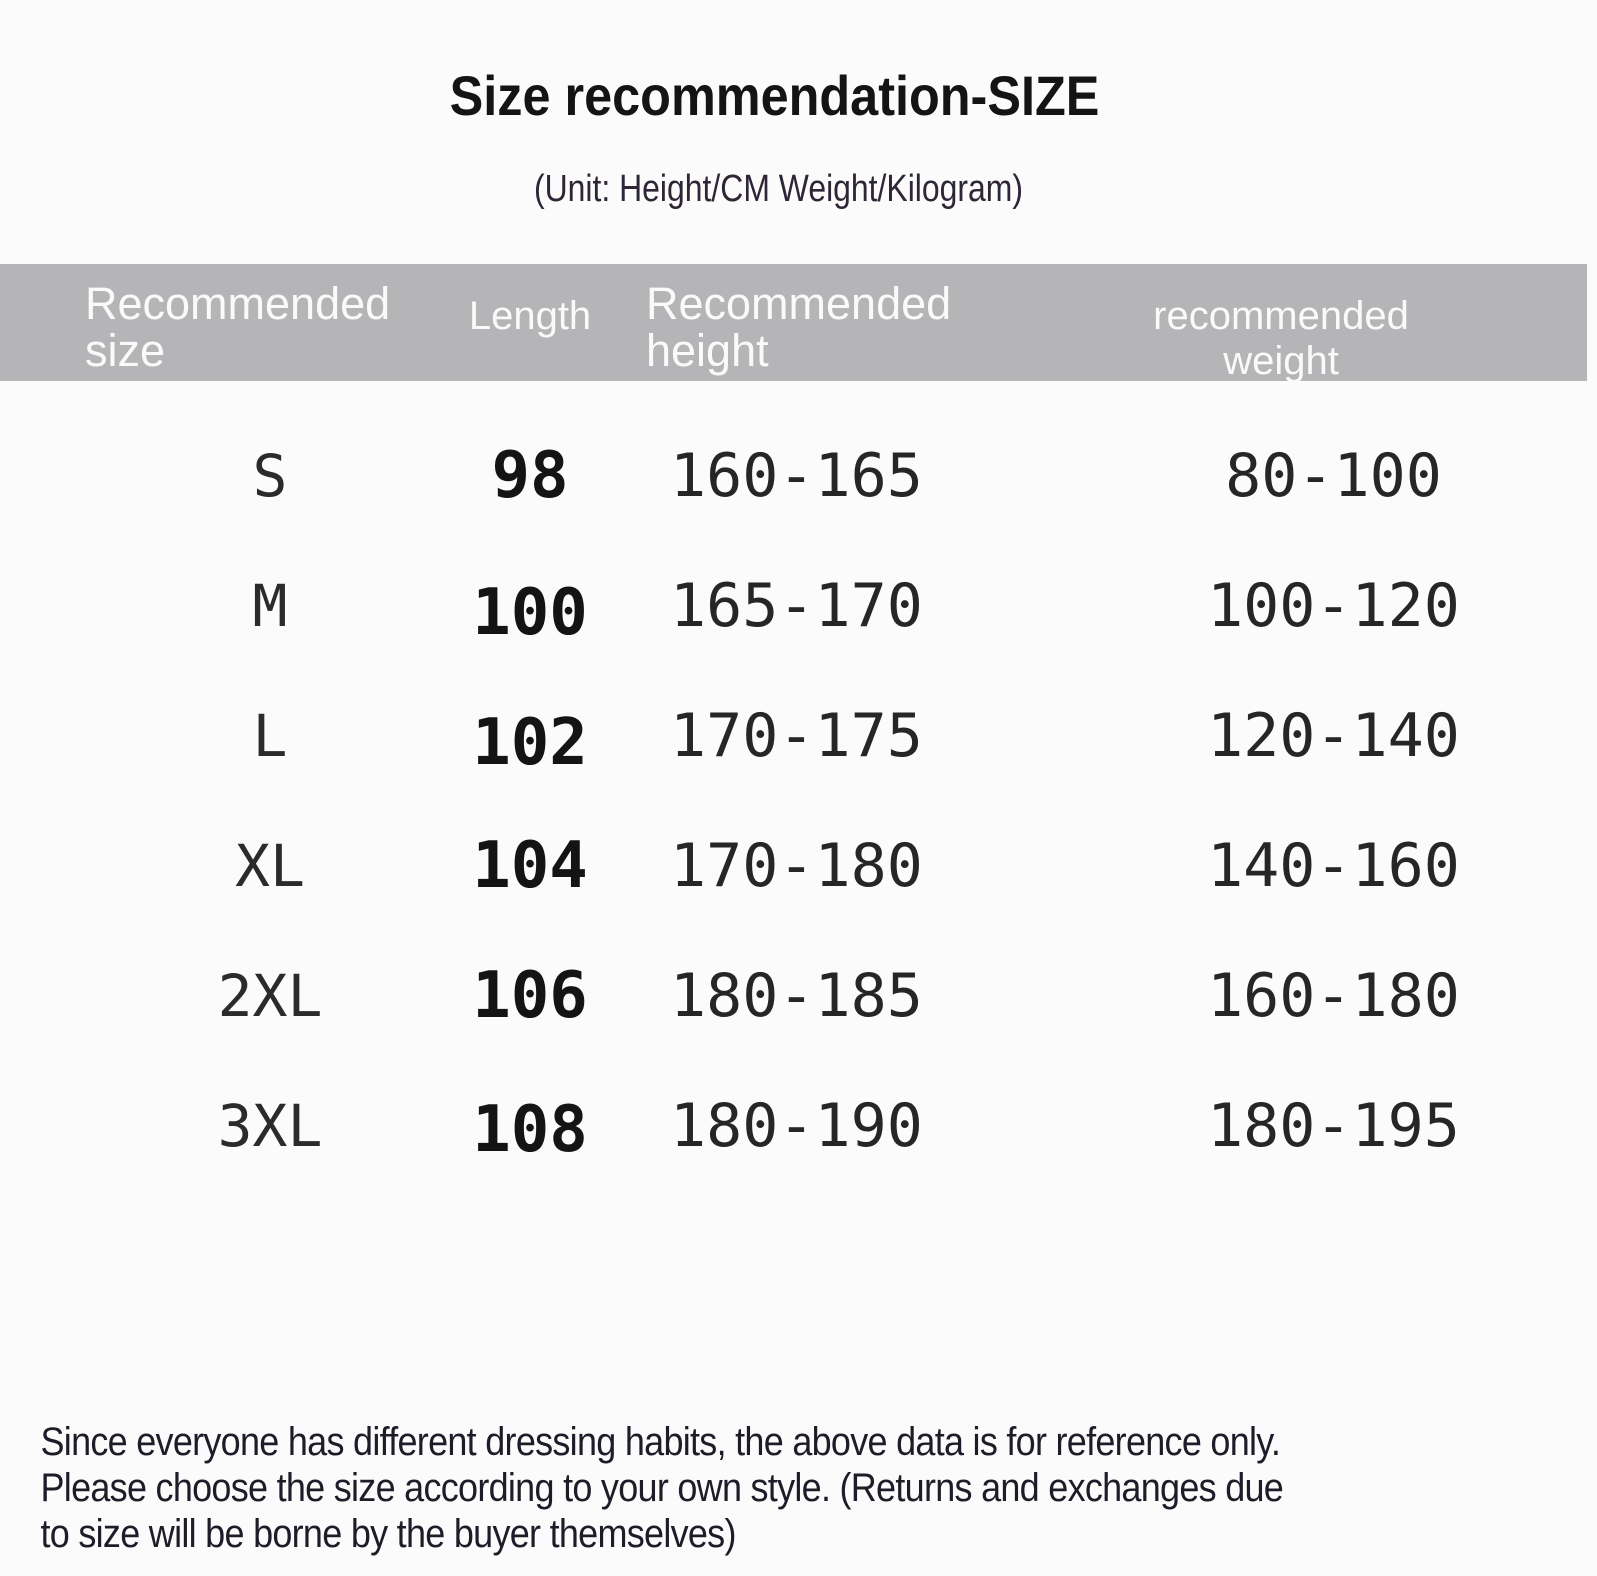 Image resolution: width=1597 pixels, height=1576 pixels. What do you see at coordinates (530, 613) in the screenshot?
I see `cell-length: 100` at bounding box center [530, 613].